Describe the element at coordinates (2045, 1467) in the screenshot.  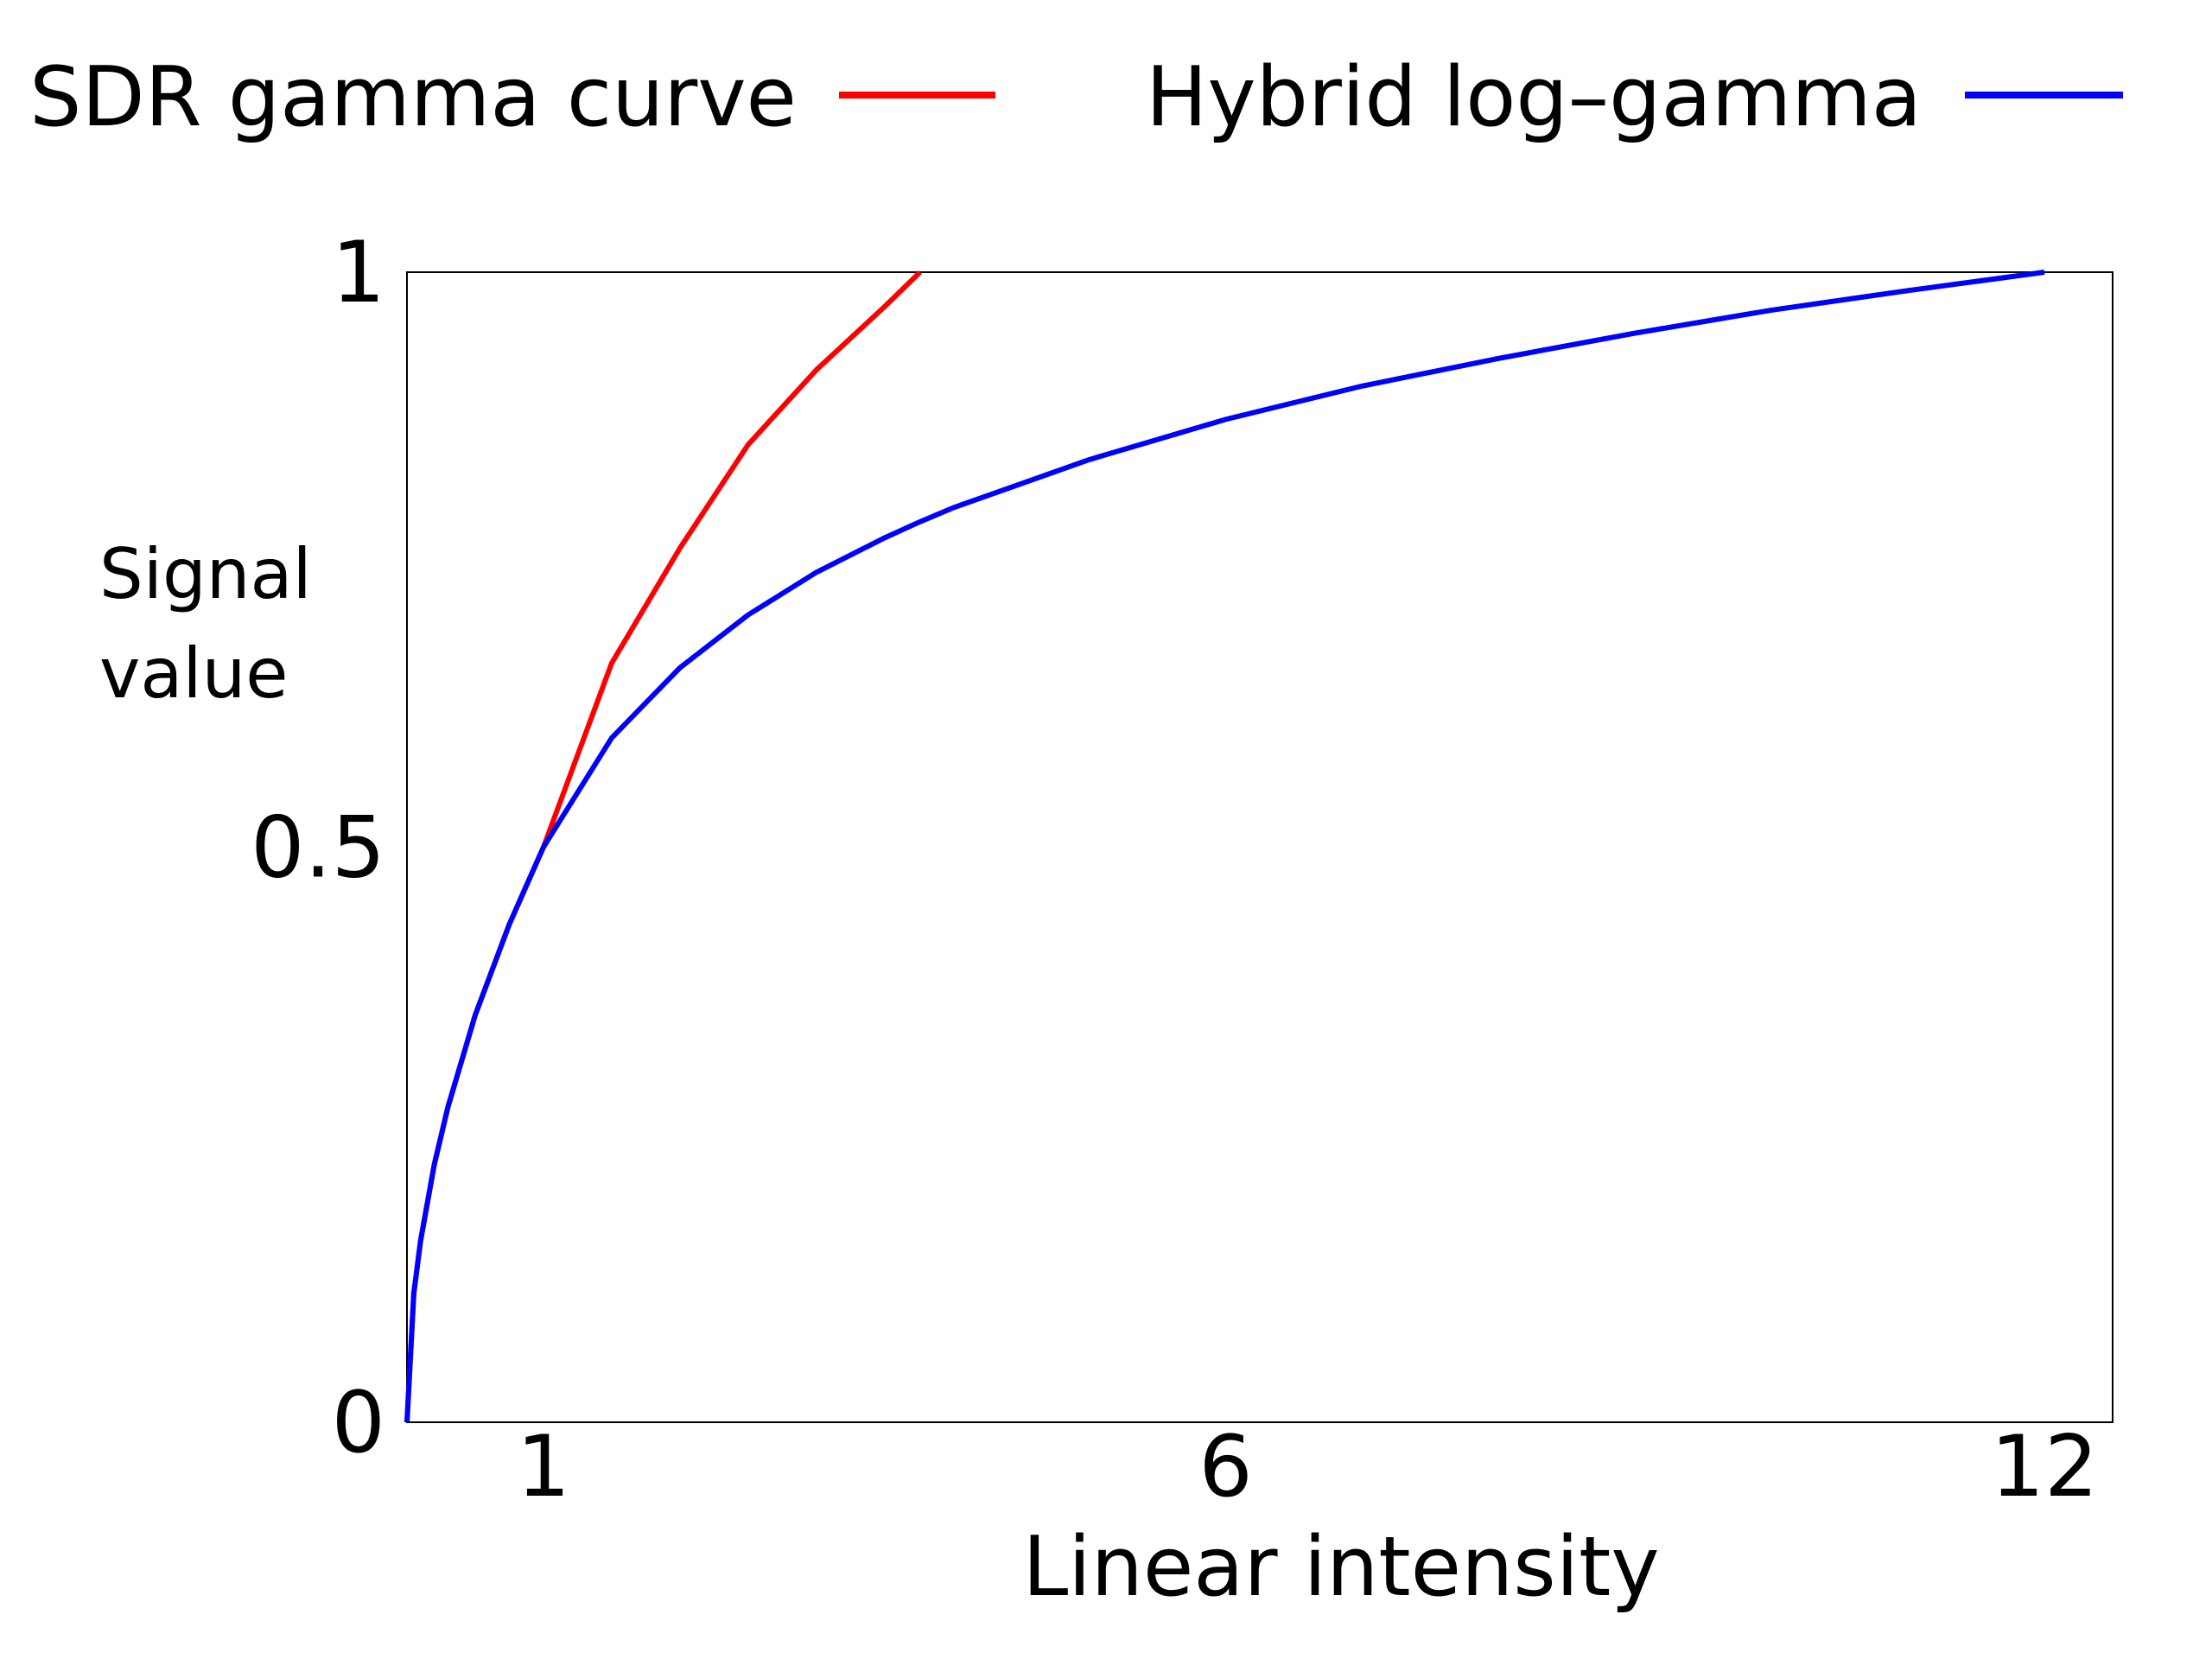
I see `x-tick-label: 12` at that location.